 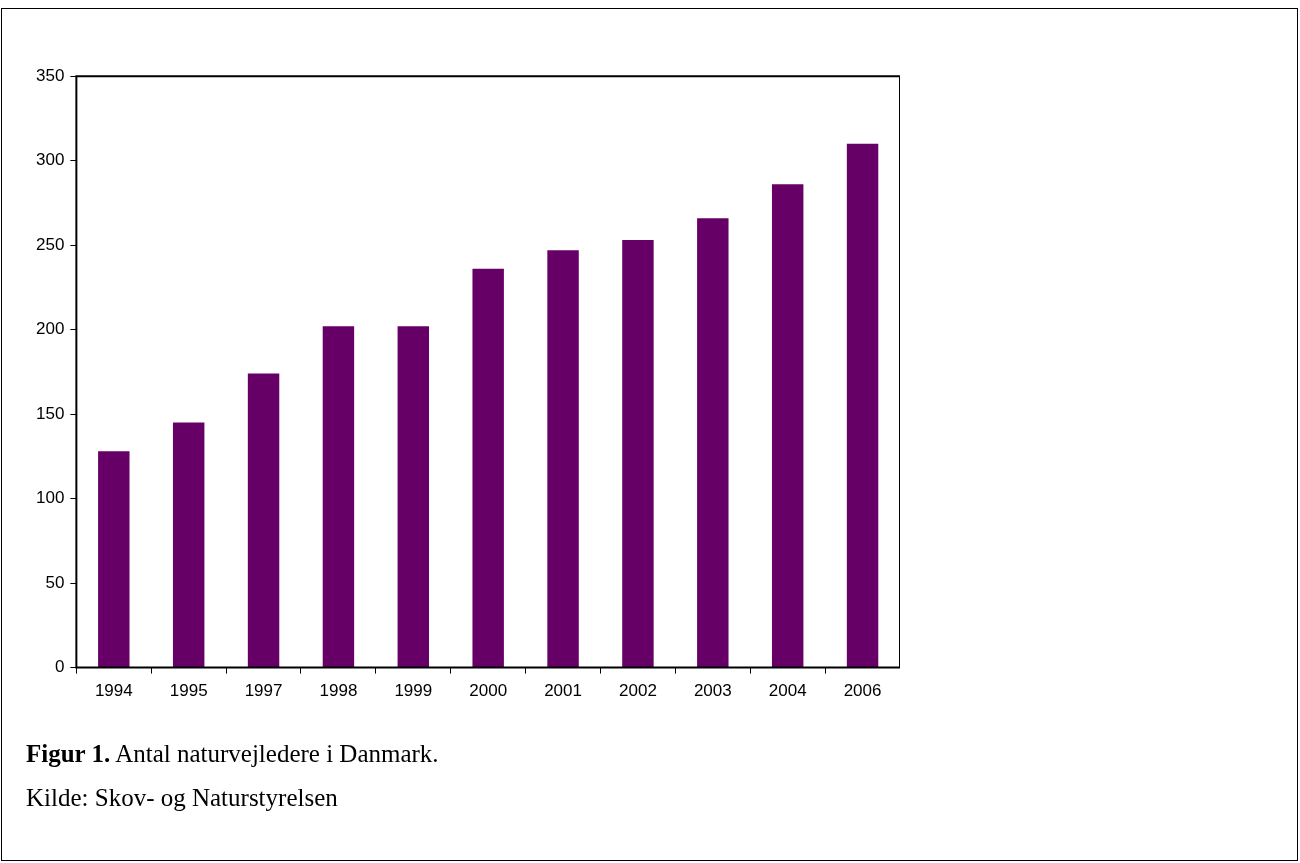 I want to click on y-tick-label: 350, so click(x=50, y=75).